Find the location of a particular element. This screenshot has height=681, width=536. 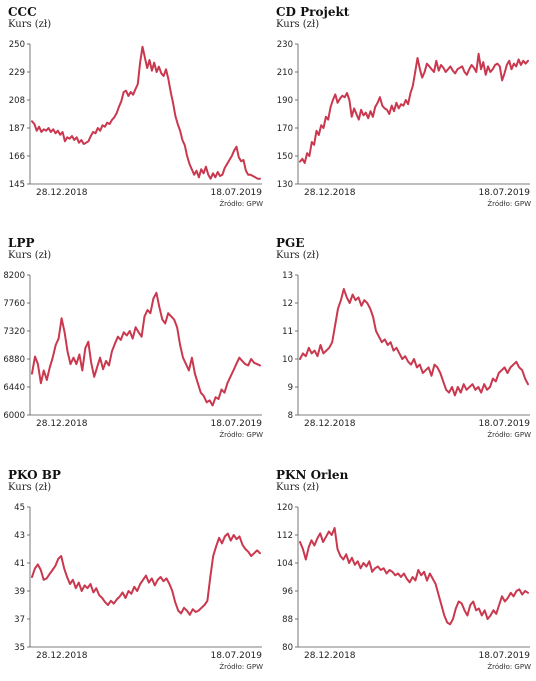

y-tick-label: 9 is located at coordinates (290, 388).